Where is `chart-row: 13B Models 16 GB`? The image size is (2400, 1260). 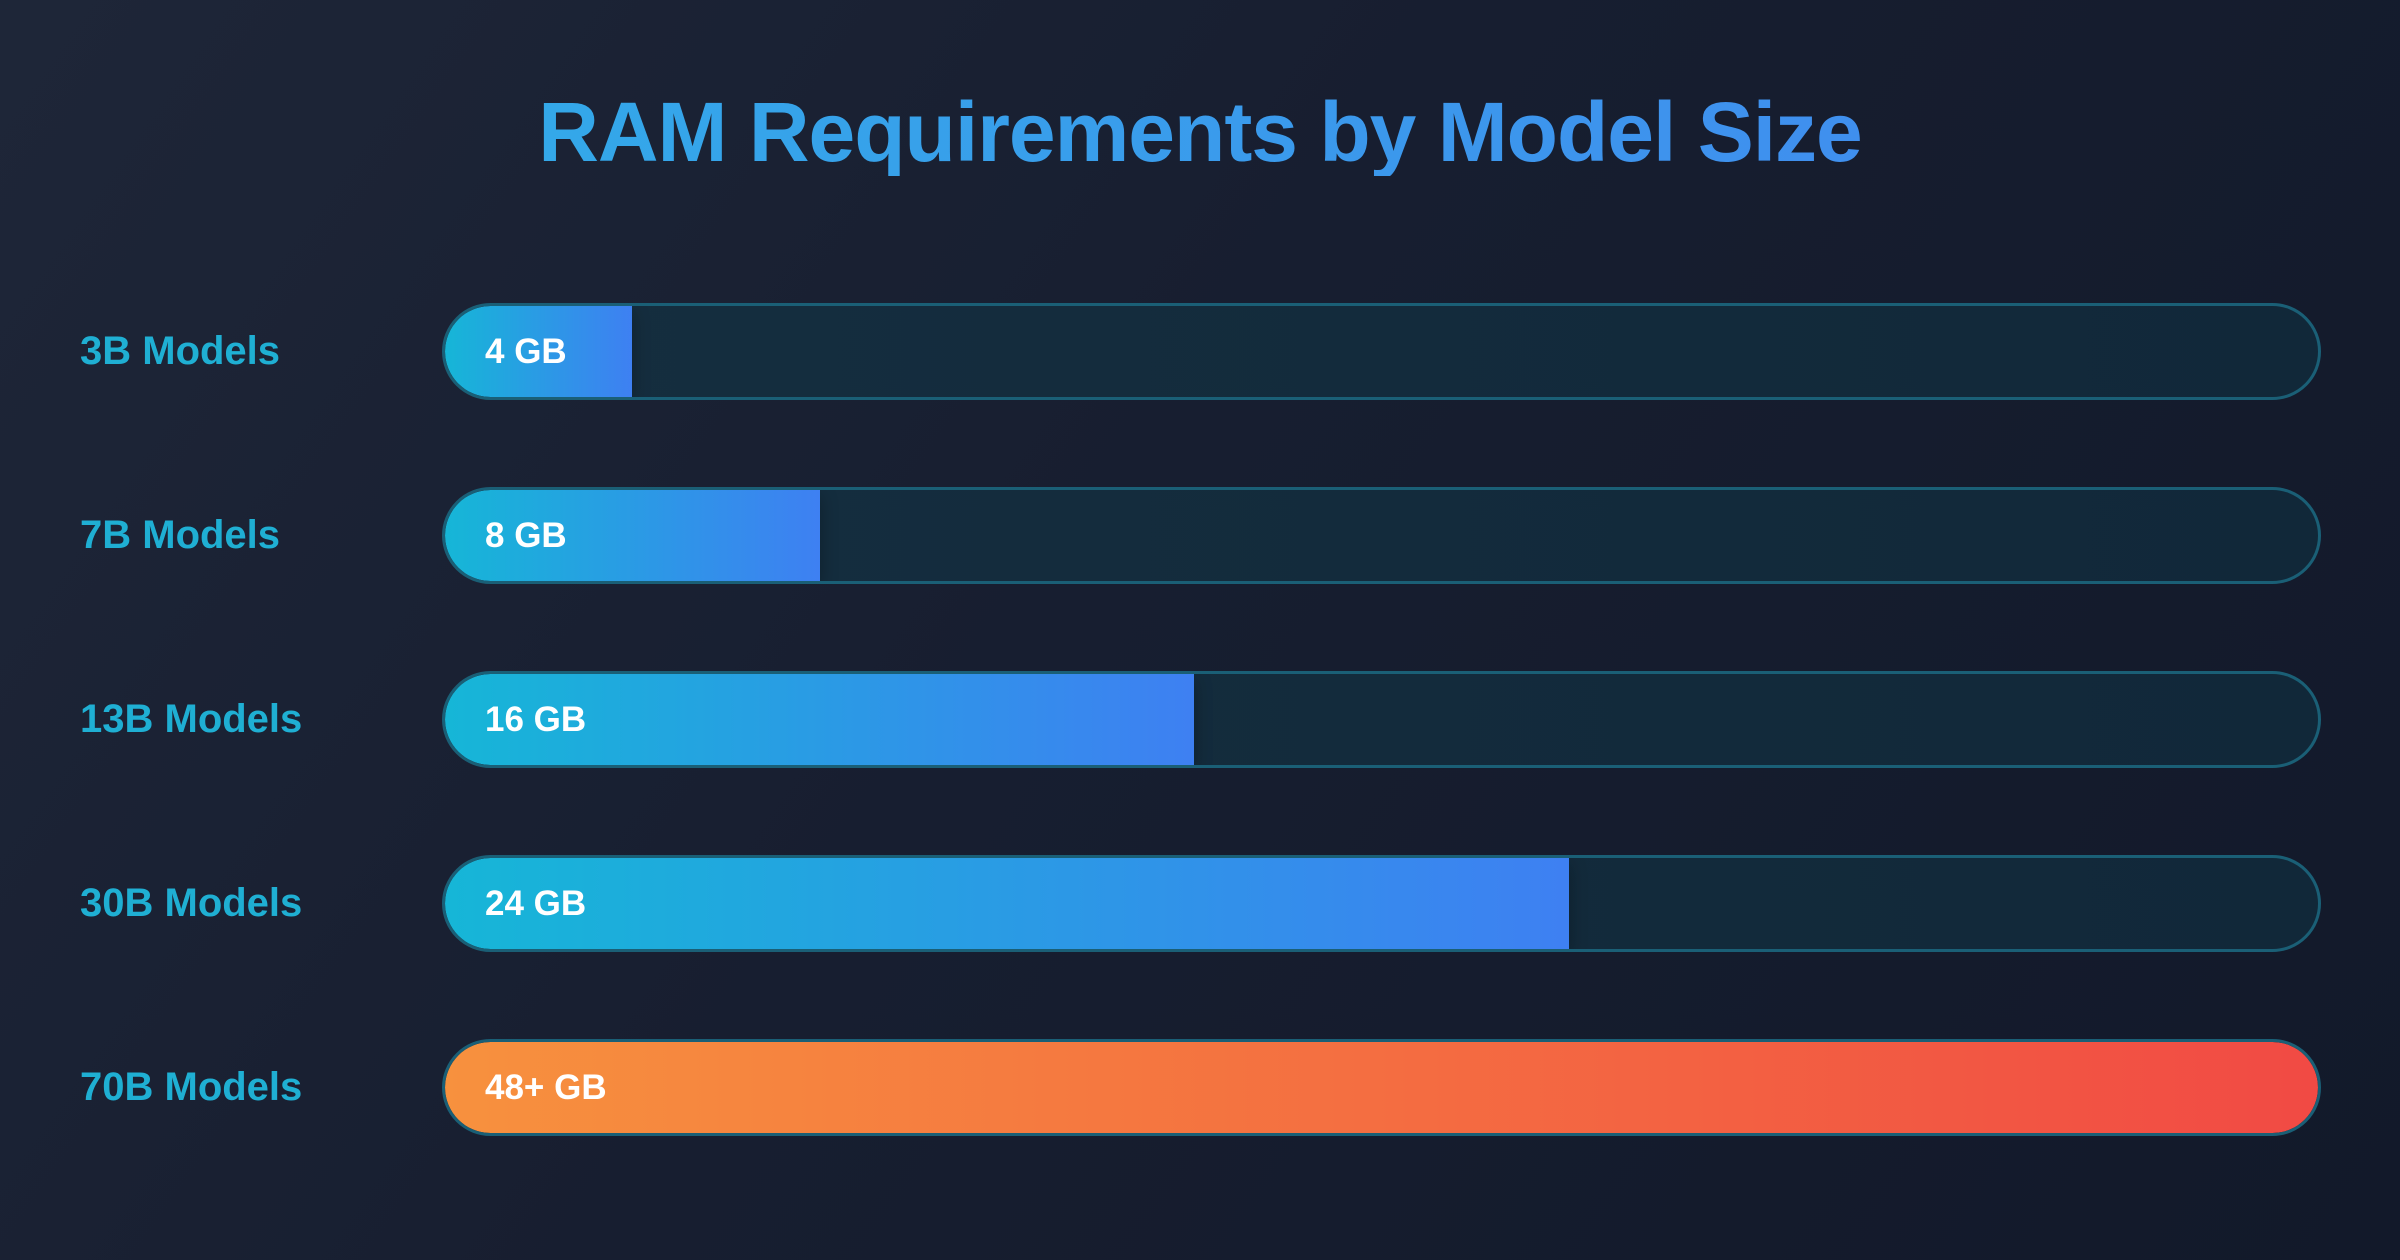 chart-row: 13B Models 16 GB is located at coordinates (1200, 719).